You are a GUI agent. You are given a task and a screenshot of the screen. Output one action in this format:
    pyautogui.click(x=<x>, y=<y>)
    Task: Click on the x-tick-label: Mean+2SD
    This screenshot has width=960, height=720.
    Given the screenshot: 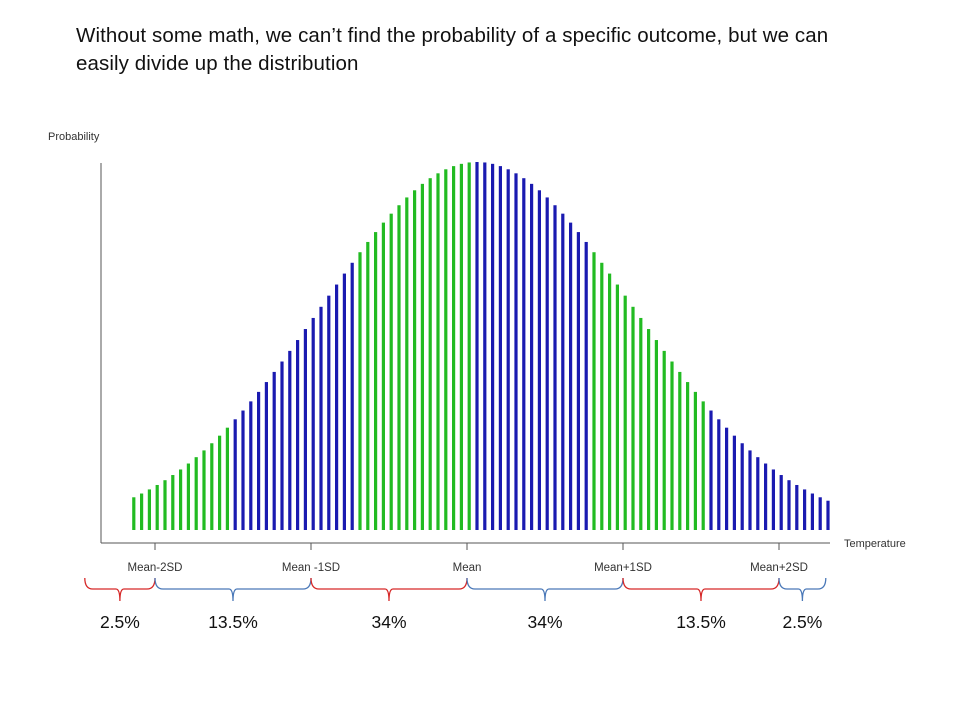 What is the action you would take?
    pyautogui.click(x=779, y=568)
    